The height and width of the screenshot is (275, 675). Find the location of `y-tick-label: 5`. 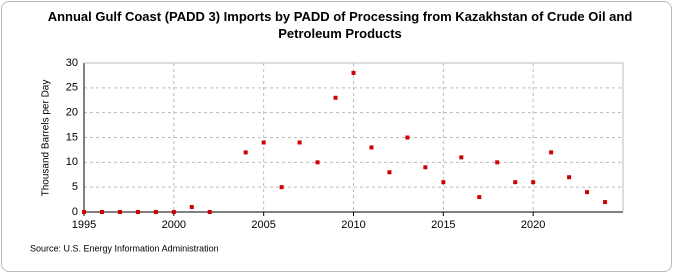

y-tick-label: 5 is located at coordinates (75, 187).